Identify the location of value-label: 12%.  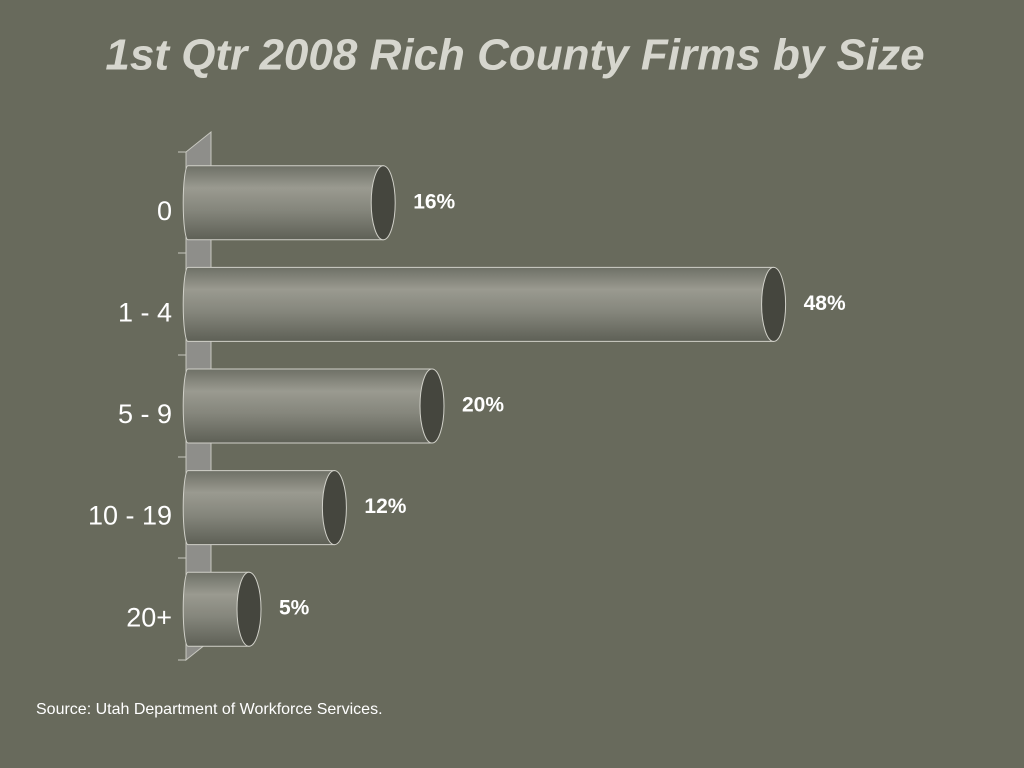
(385, 506).